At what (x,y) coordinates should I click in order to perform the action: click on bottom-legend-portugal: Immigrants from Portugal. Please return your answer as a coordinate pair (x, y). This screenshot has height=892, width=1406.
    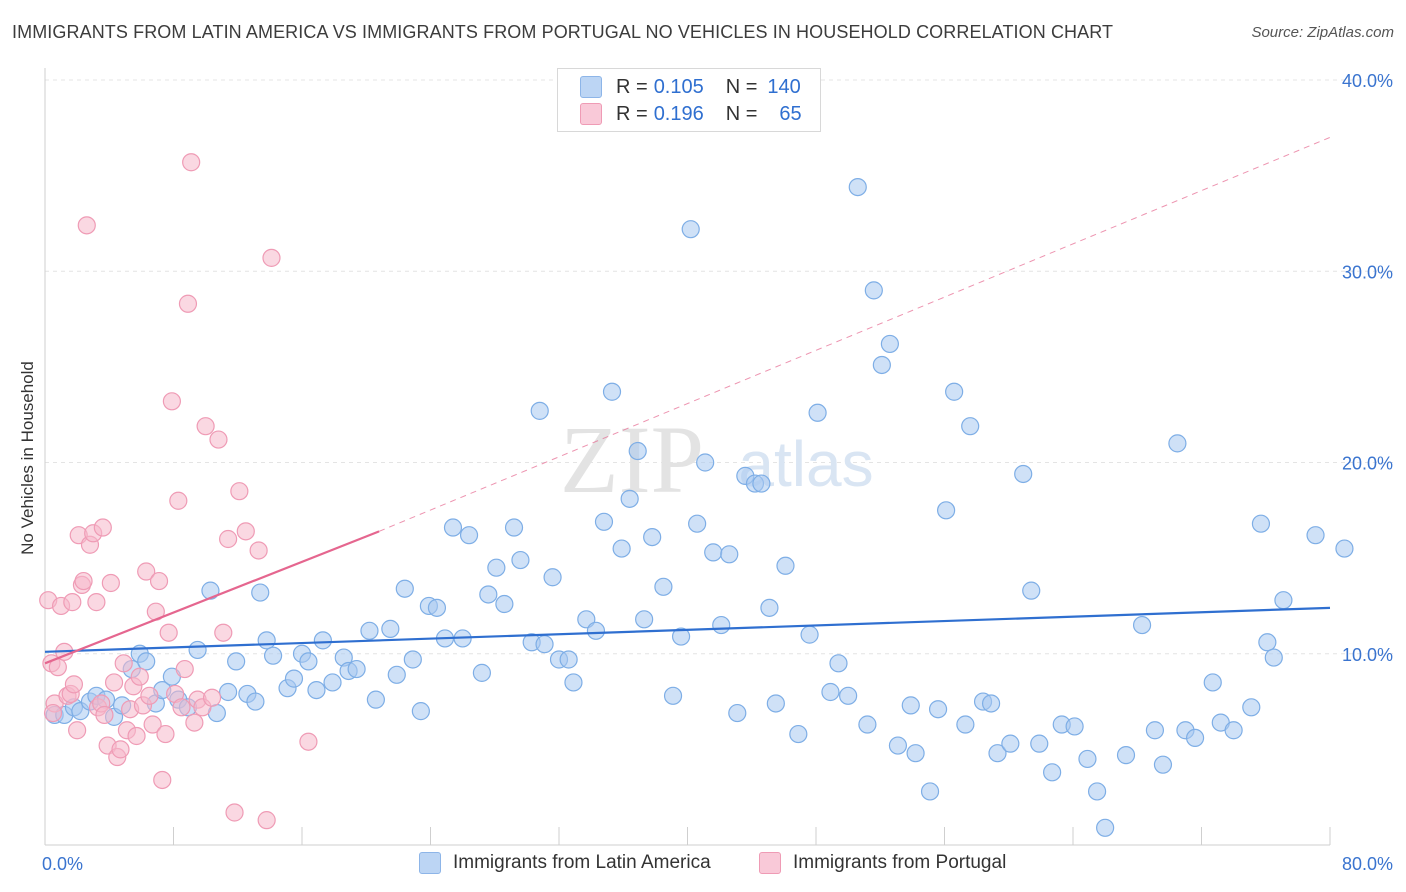
    Looking at the image, I should click on (882, 863).